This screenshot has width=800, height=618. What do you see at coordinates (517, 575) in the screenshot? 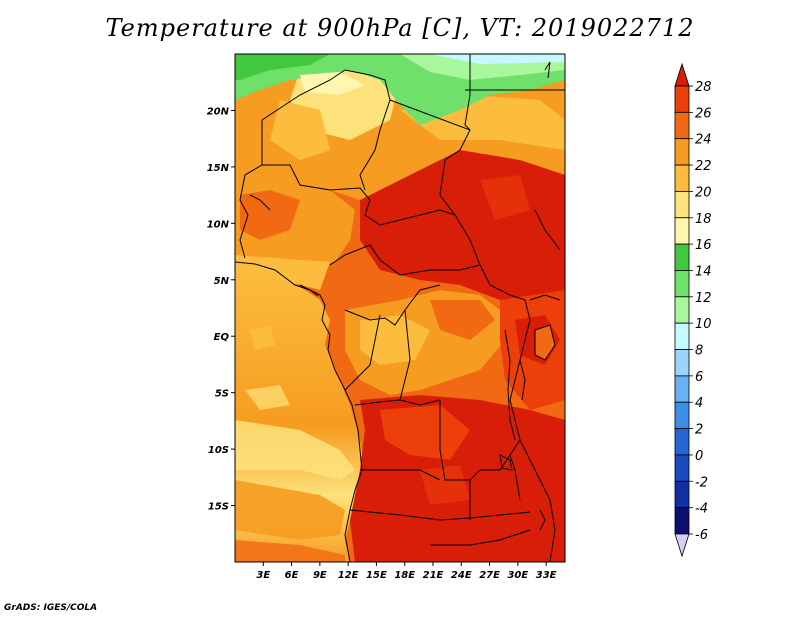
I see `lon-label: 30E` at bounding box center [517, 575].